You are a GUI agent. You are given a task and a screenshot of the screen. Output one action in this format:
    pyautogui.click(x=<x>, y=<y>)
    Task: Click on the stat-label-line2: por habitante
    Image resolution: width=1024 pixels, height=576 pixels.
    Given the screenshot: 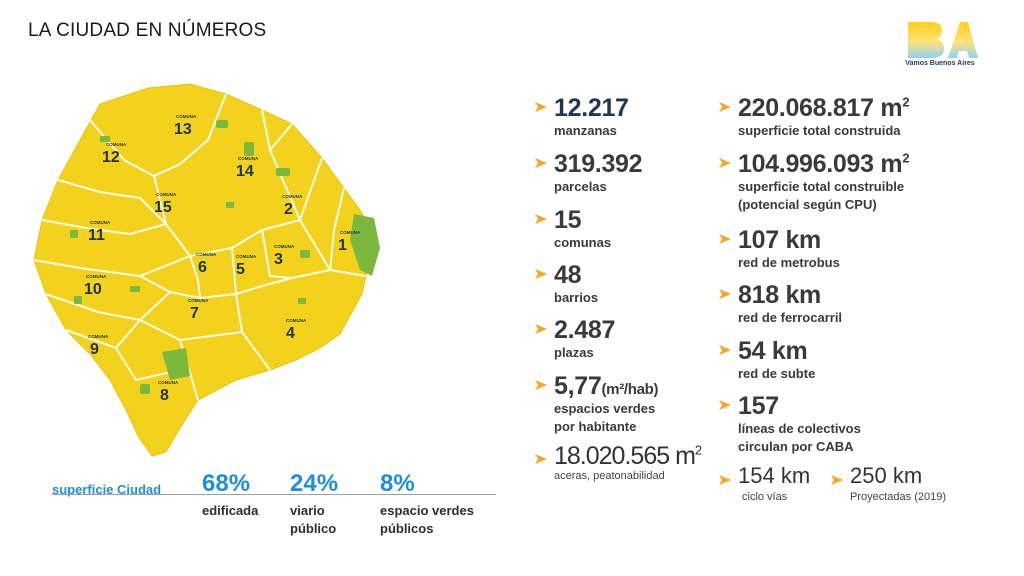 What is the action you would take?
    pyautogui.click(x=595, y=426)
    